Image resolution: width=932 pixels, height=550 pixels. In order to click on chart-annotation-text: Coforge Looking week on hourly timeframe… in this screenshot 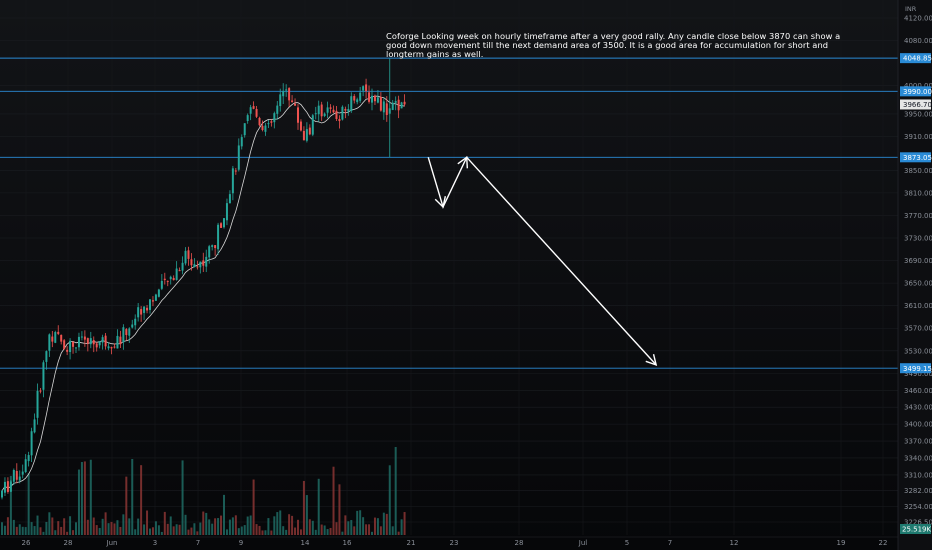, I will do `click(613, 45)`.